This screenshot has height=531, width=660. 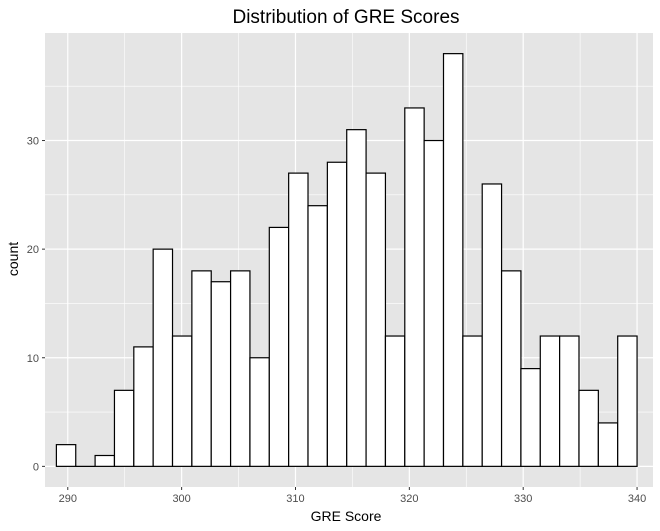 I want to click on y-tick-label: 0, so click(x=36, y=467).